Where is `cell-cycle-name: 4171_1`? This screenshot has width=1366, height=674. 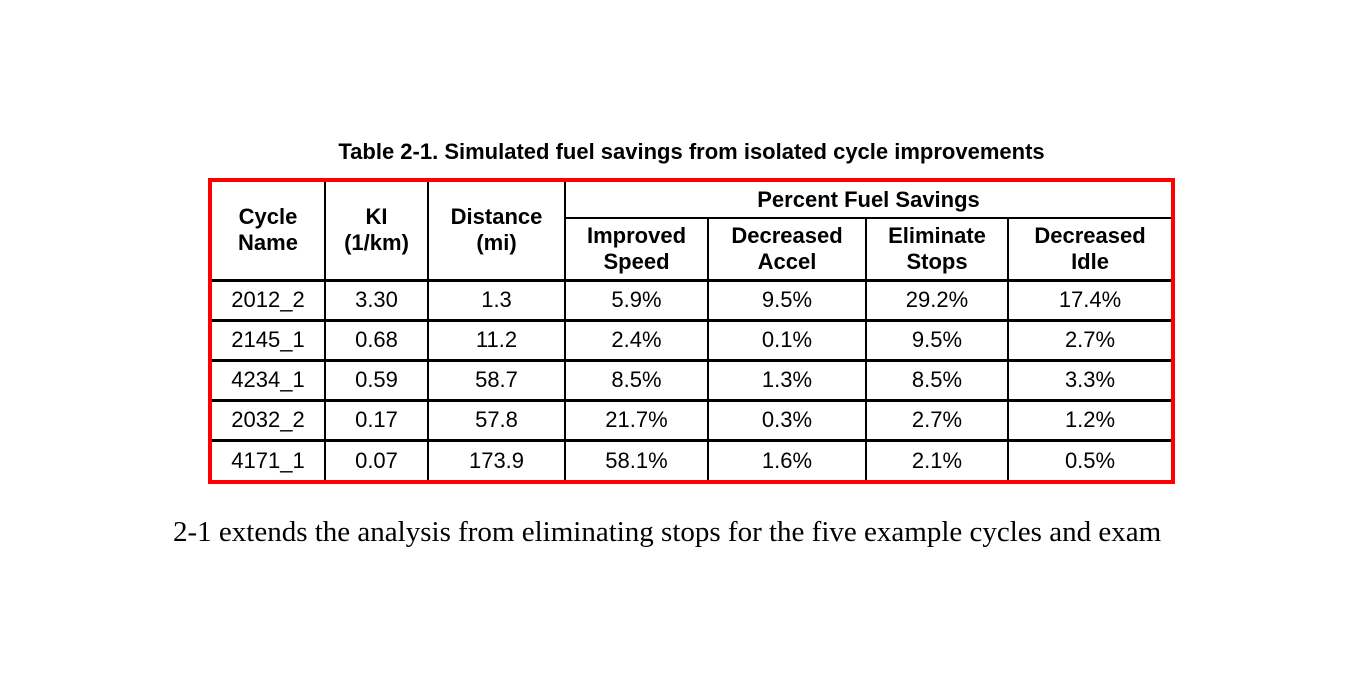 cell-cycle-name: 4171_1 is located at coordinates (269, 459).